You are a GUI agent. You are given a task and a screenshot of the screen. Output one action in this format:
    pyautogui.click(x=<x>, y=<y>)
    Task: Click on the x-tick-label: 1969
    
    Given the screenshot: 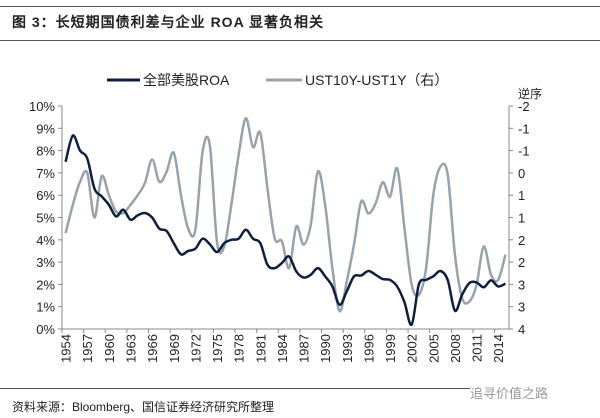 What is the action you would take?
    pyautogui.click(x=174, y=348)
    